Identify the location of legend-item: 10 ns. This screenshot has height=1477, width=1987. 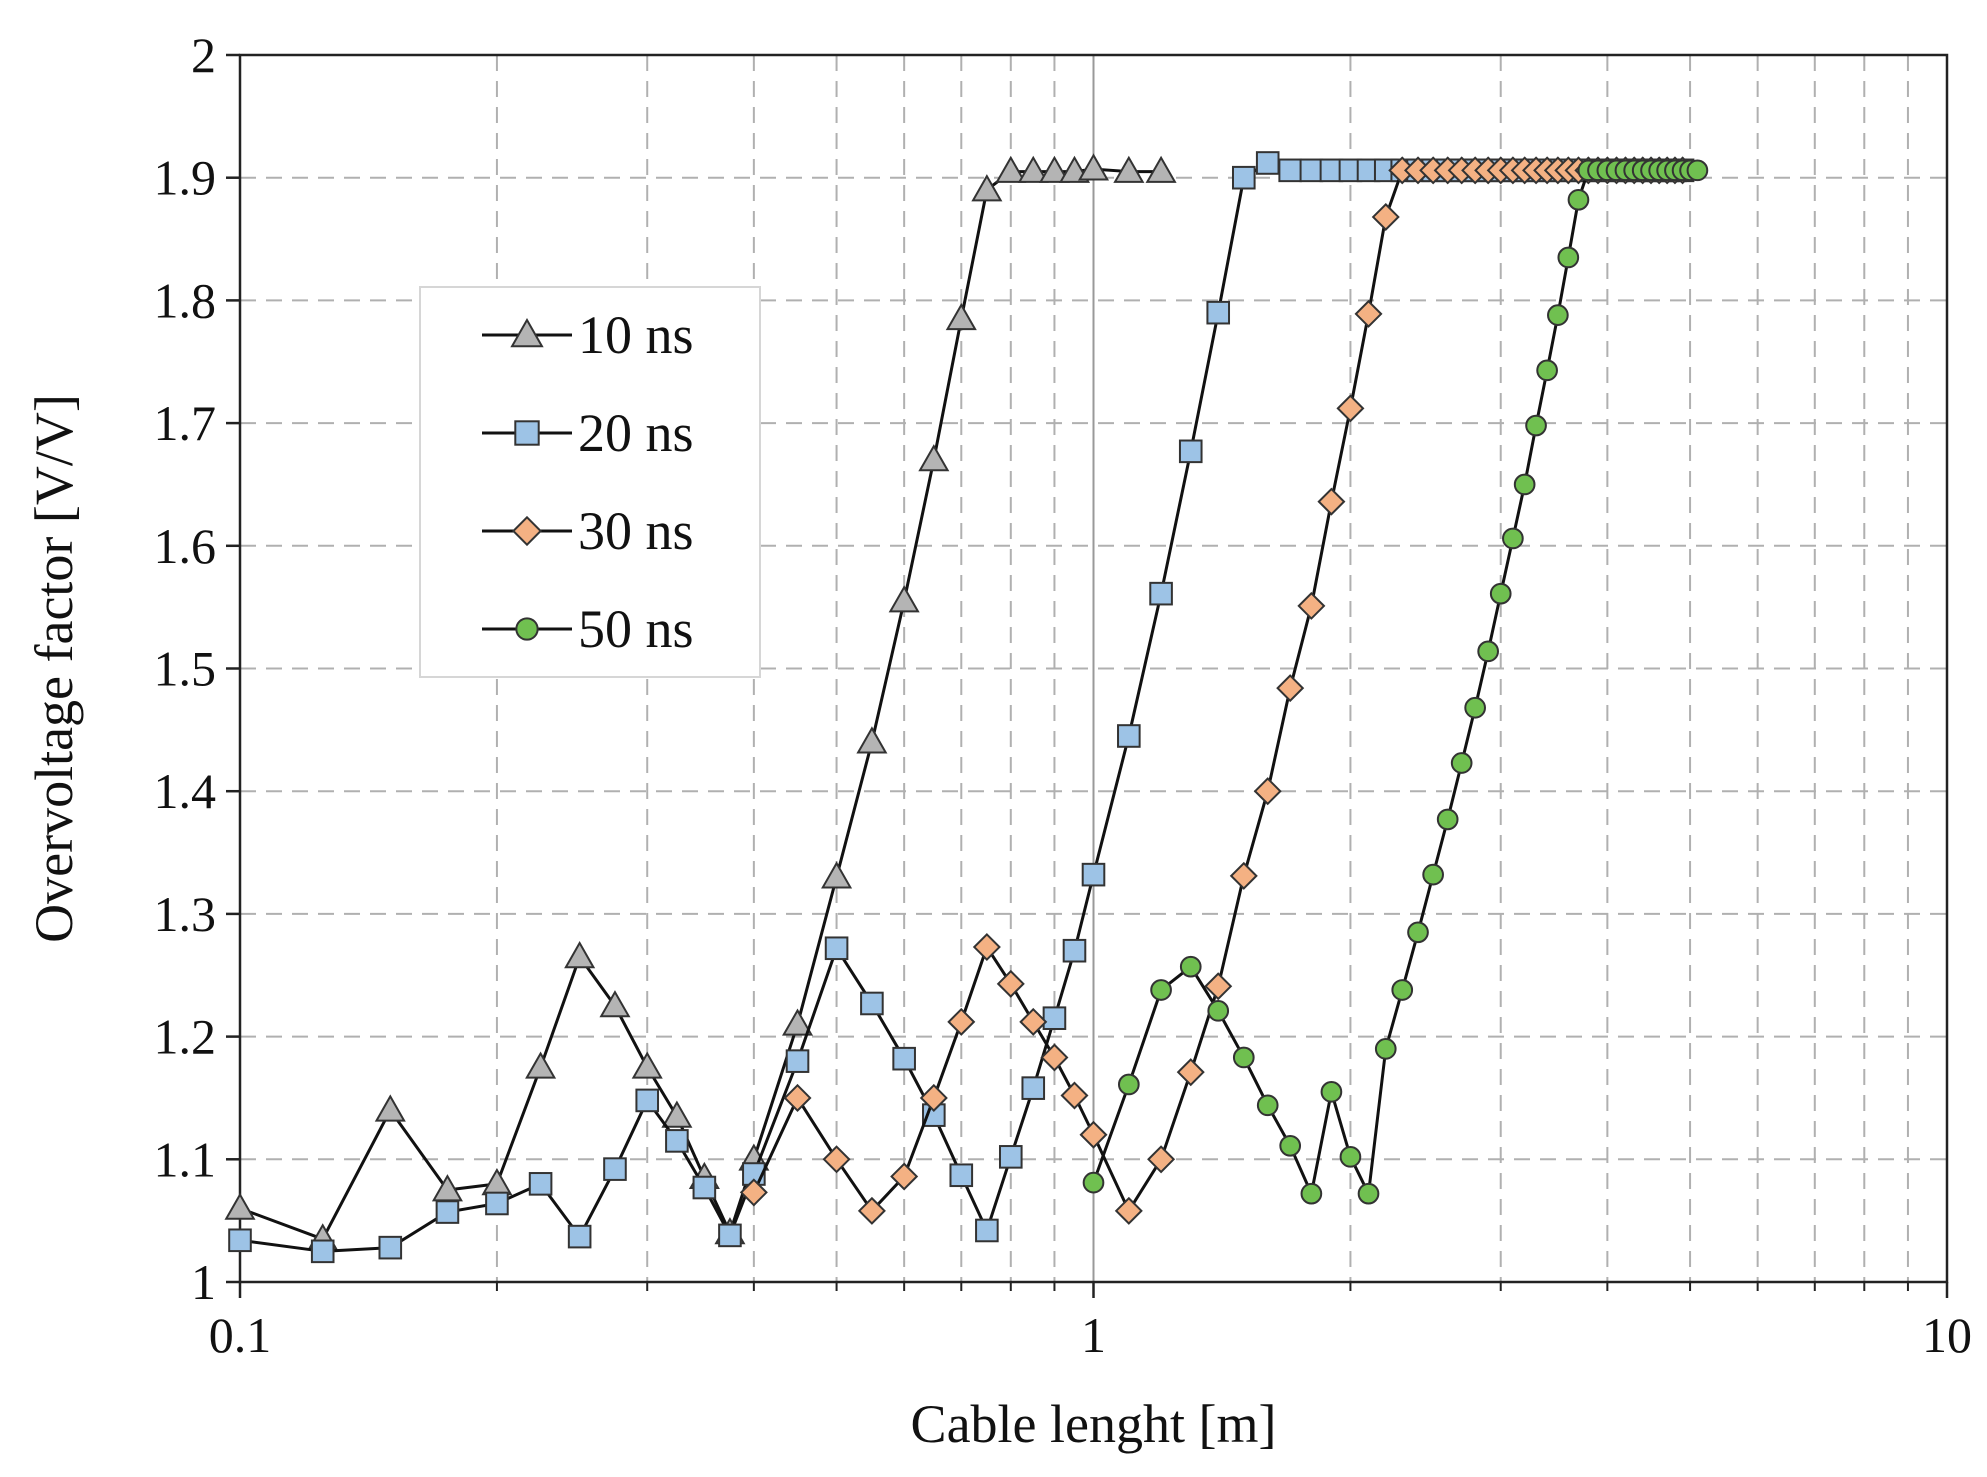
(588, 335).